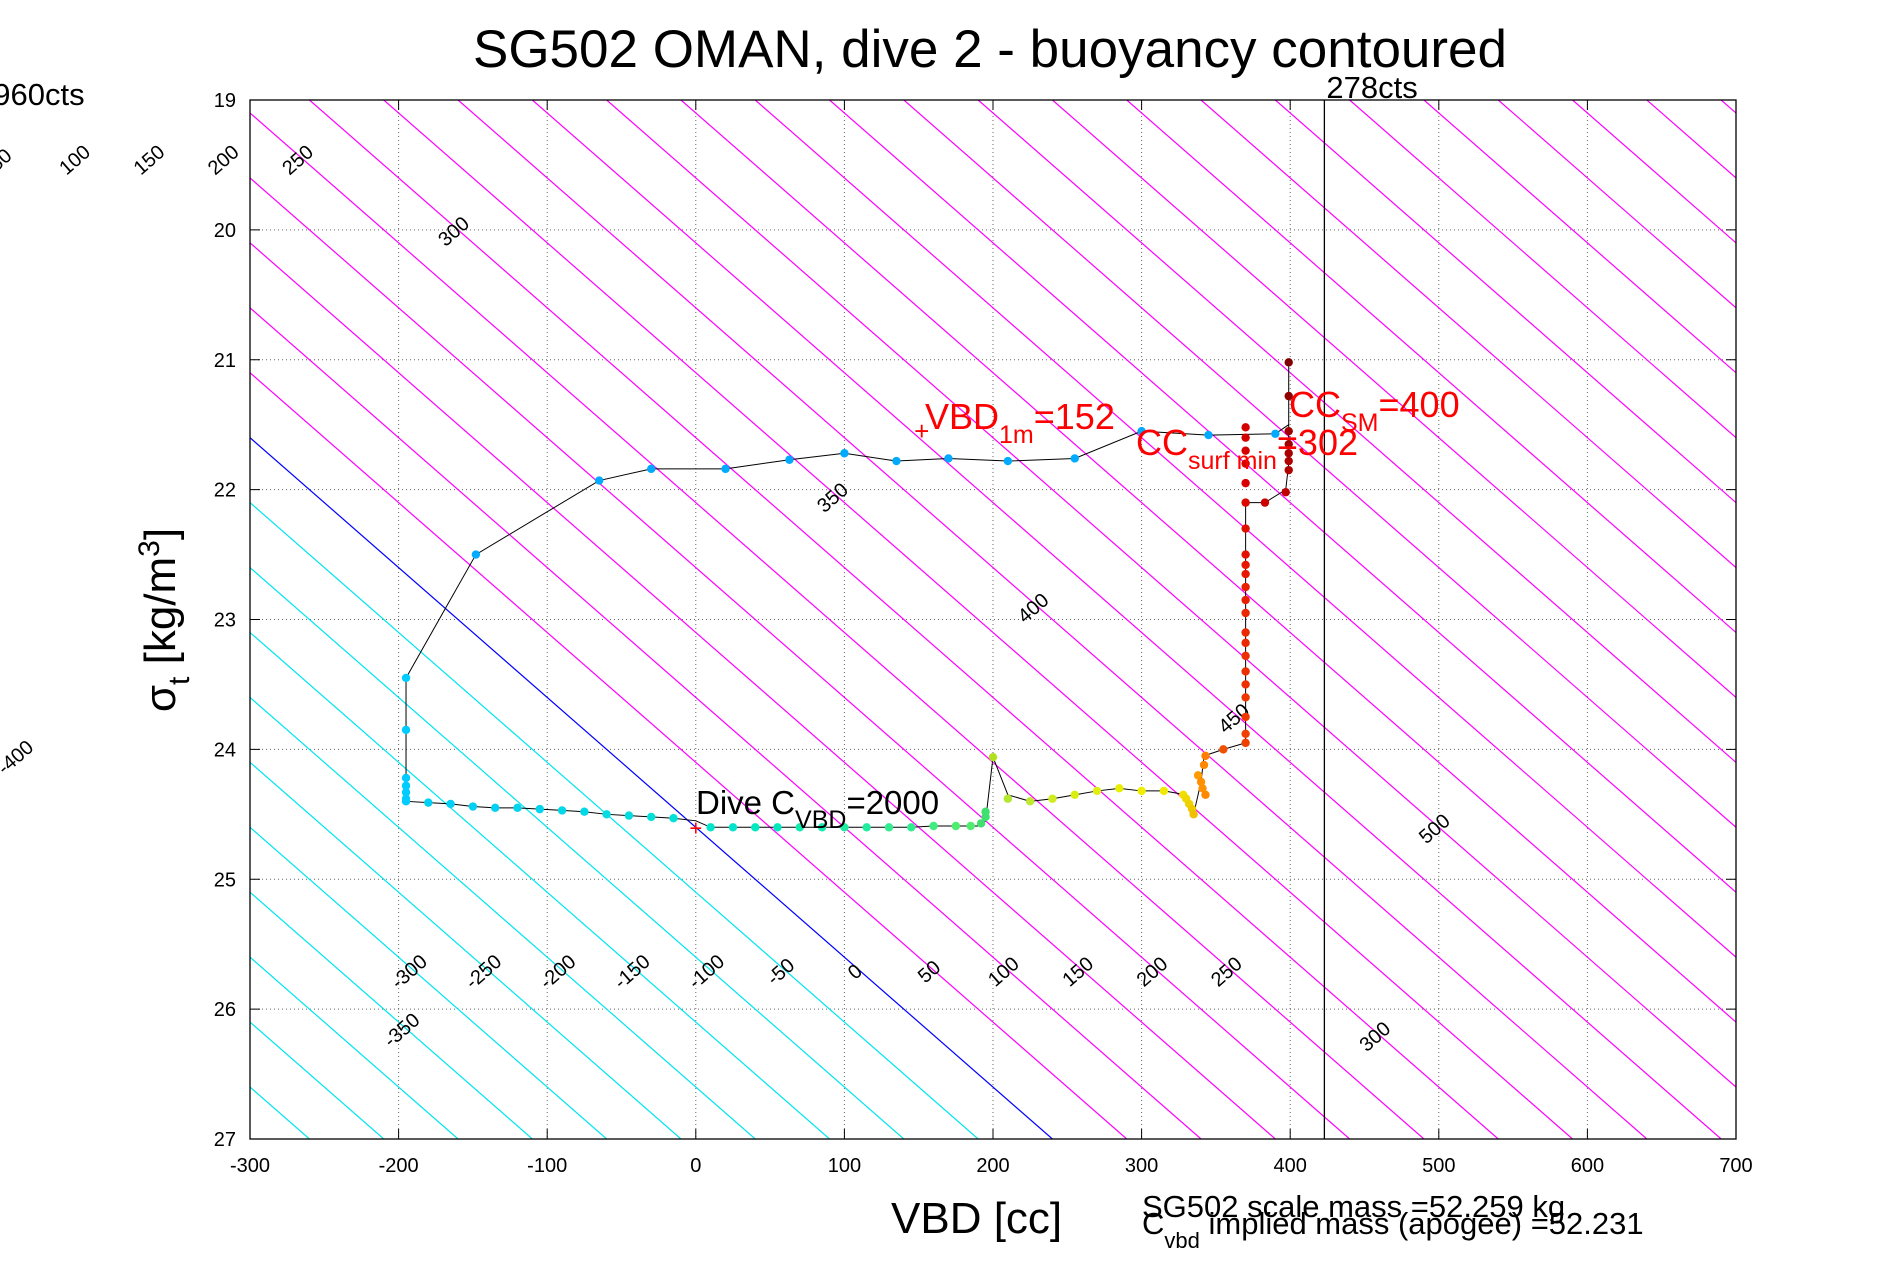 This screenshot has height=1262, width=1891. I want to click on x-axis-label: VBD [cc], so click(976, 1218).